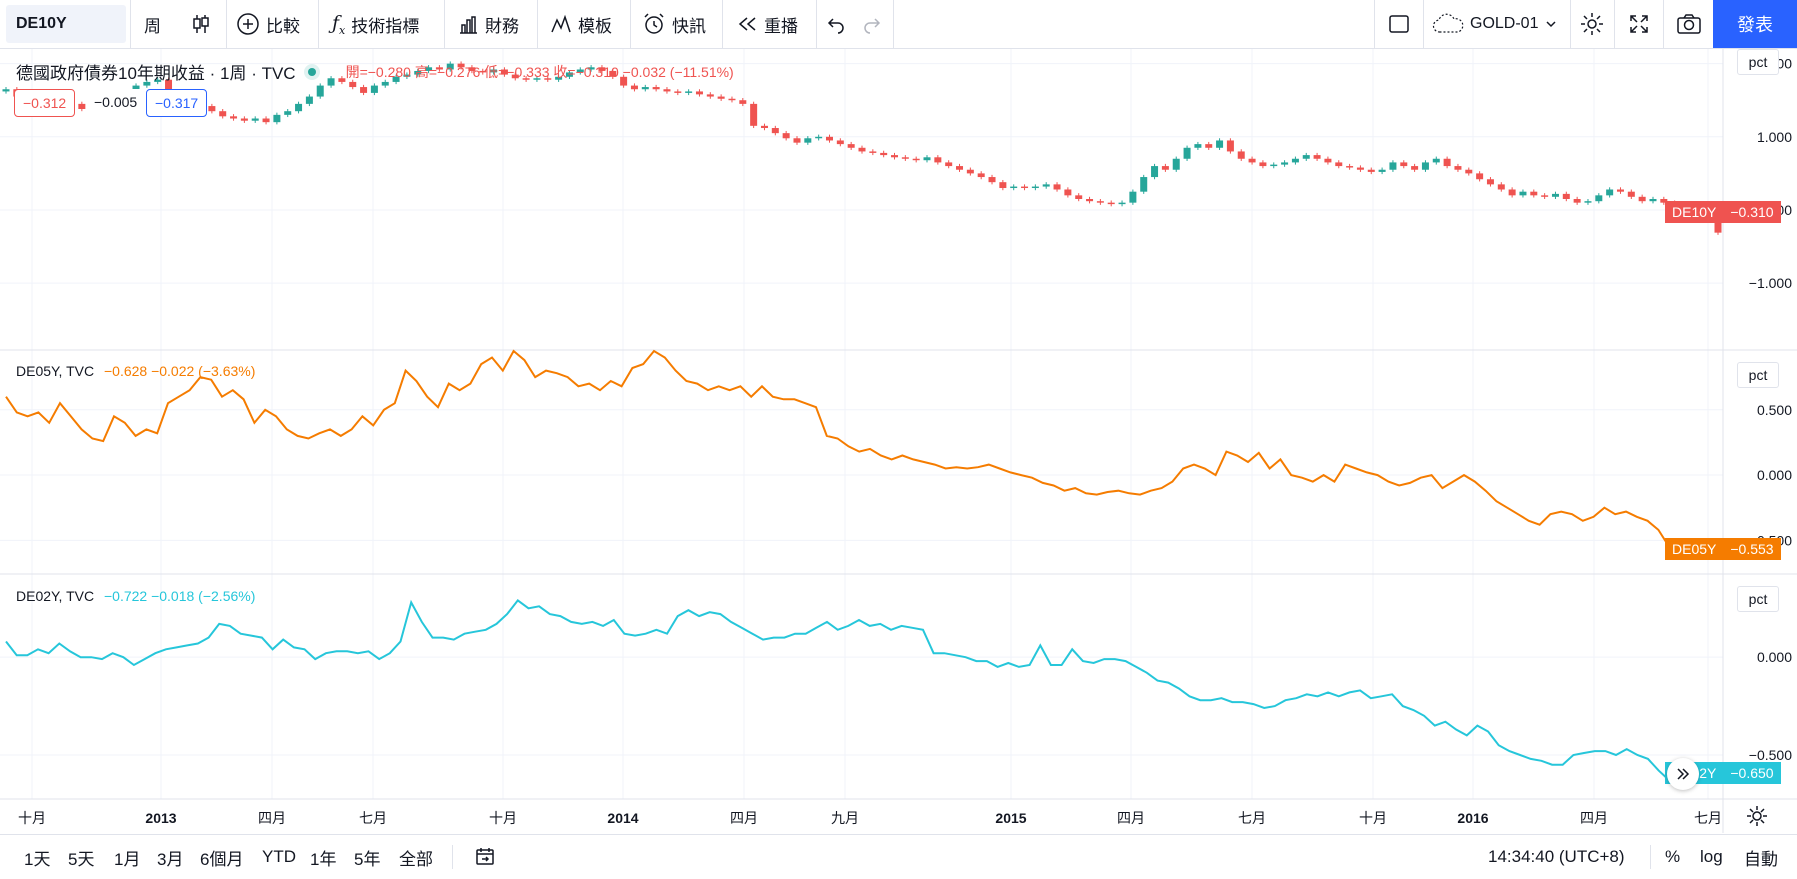 This screenshot has width=1797, height=879. I want to click on auto-toggle: 自動, so click(1761, 859).